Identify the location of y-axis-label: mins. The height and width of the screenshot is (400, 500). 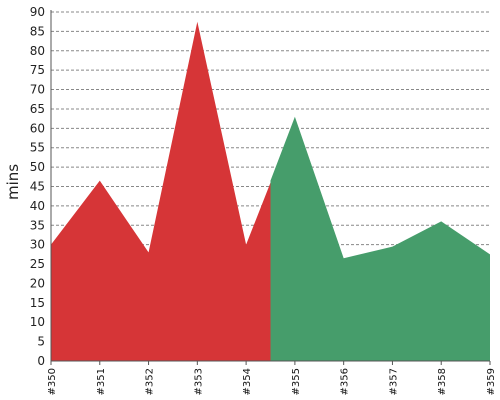
(13, 182).